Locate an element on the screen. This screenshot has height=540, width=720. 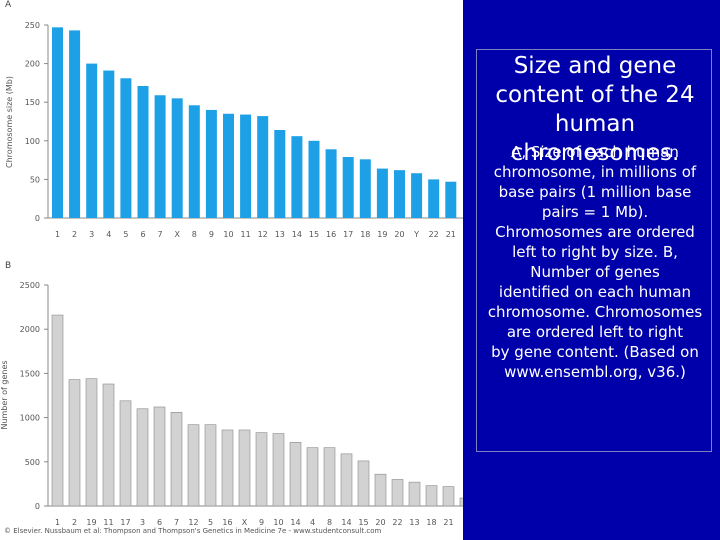
y-tick-label: 2500 is located at coordinates (30, 285).